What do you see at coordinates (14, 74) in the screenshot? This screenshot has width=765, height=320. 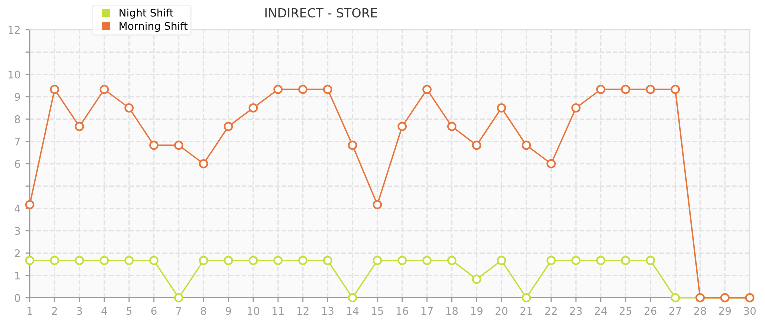 I see `y-tick-label: 10` at bounding box center [14, 74].